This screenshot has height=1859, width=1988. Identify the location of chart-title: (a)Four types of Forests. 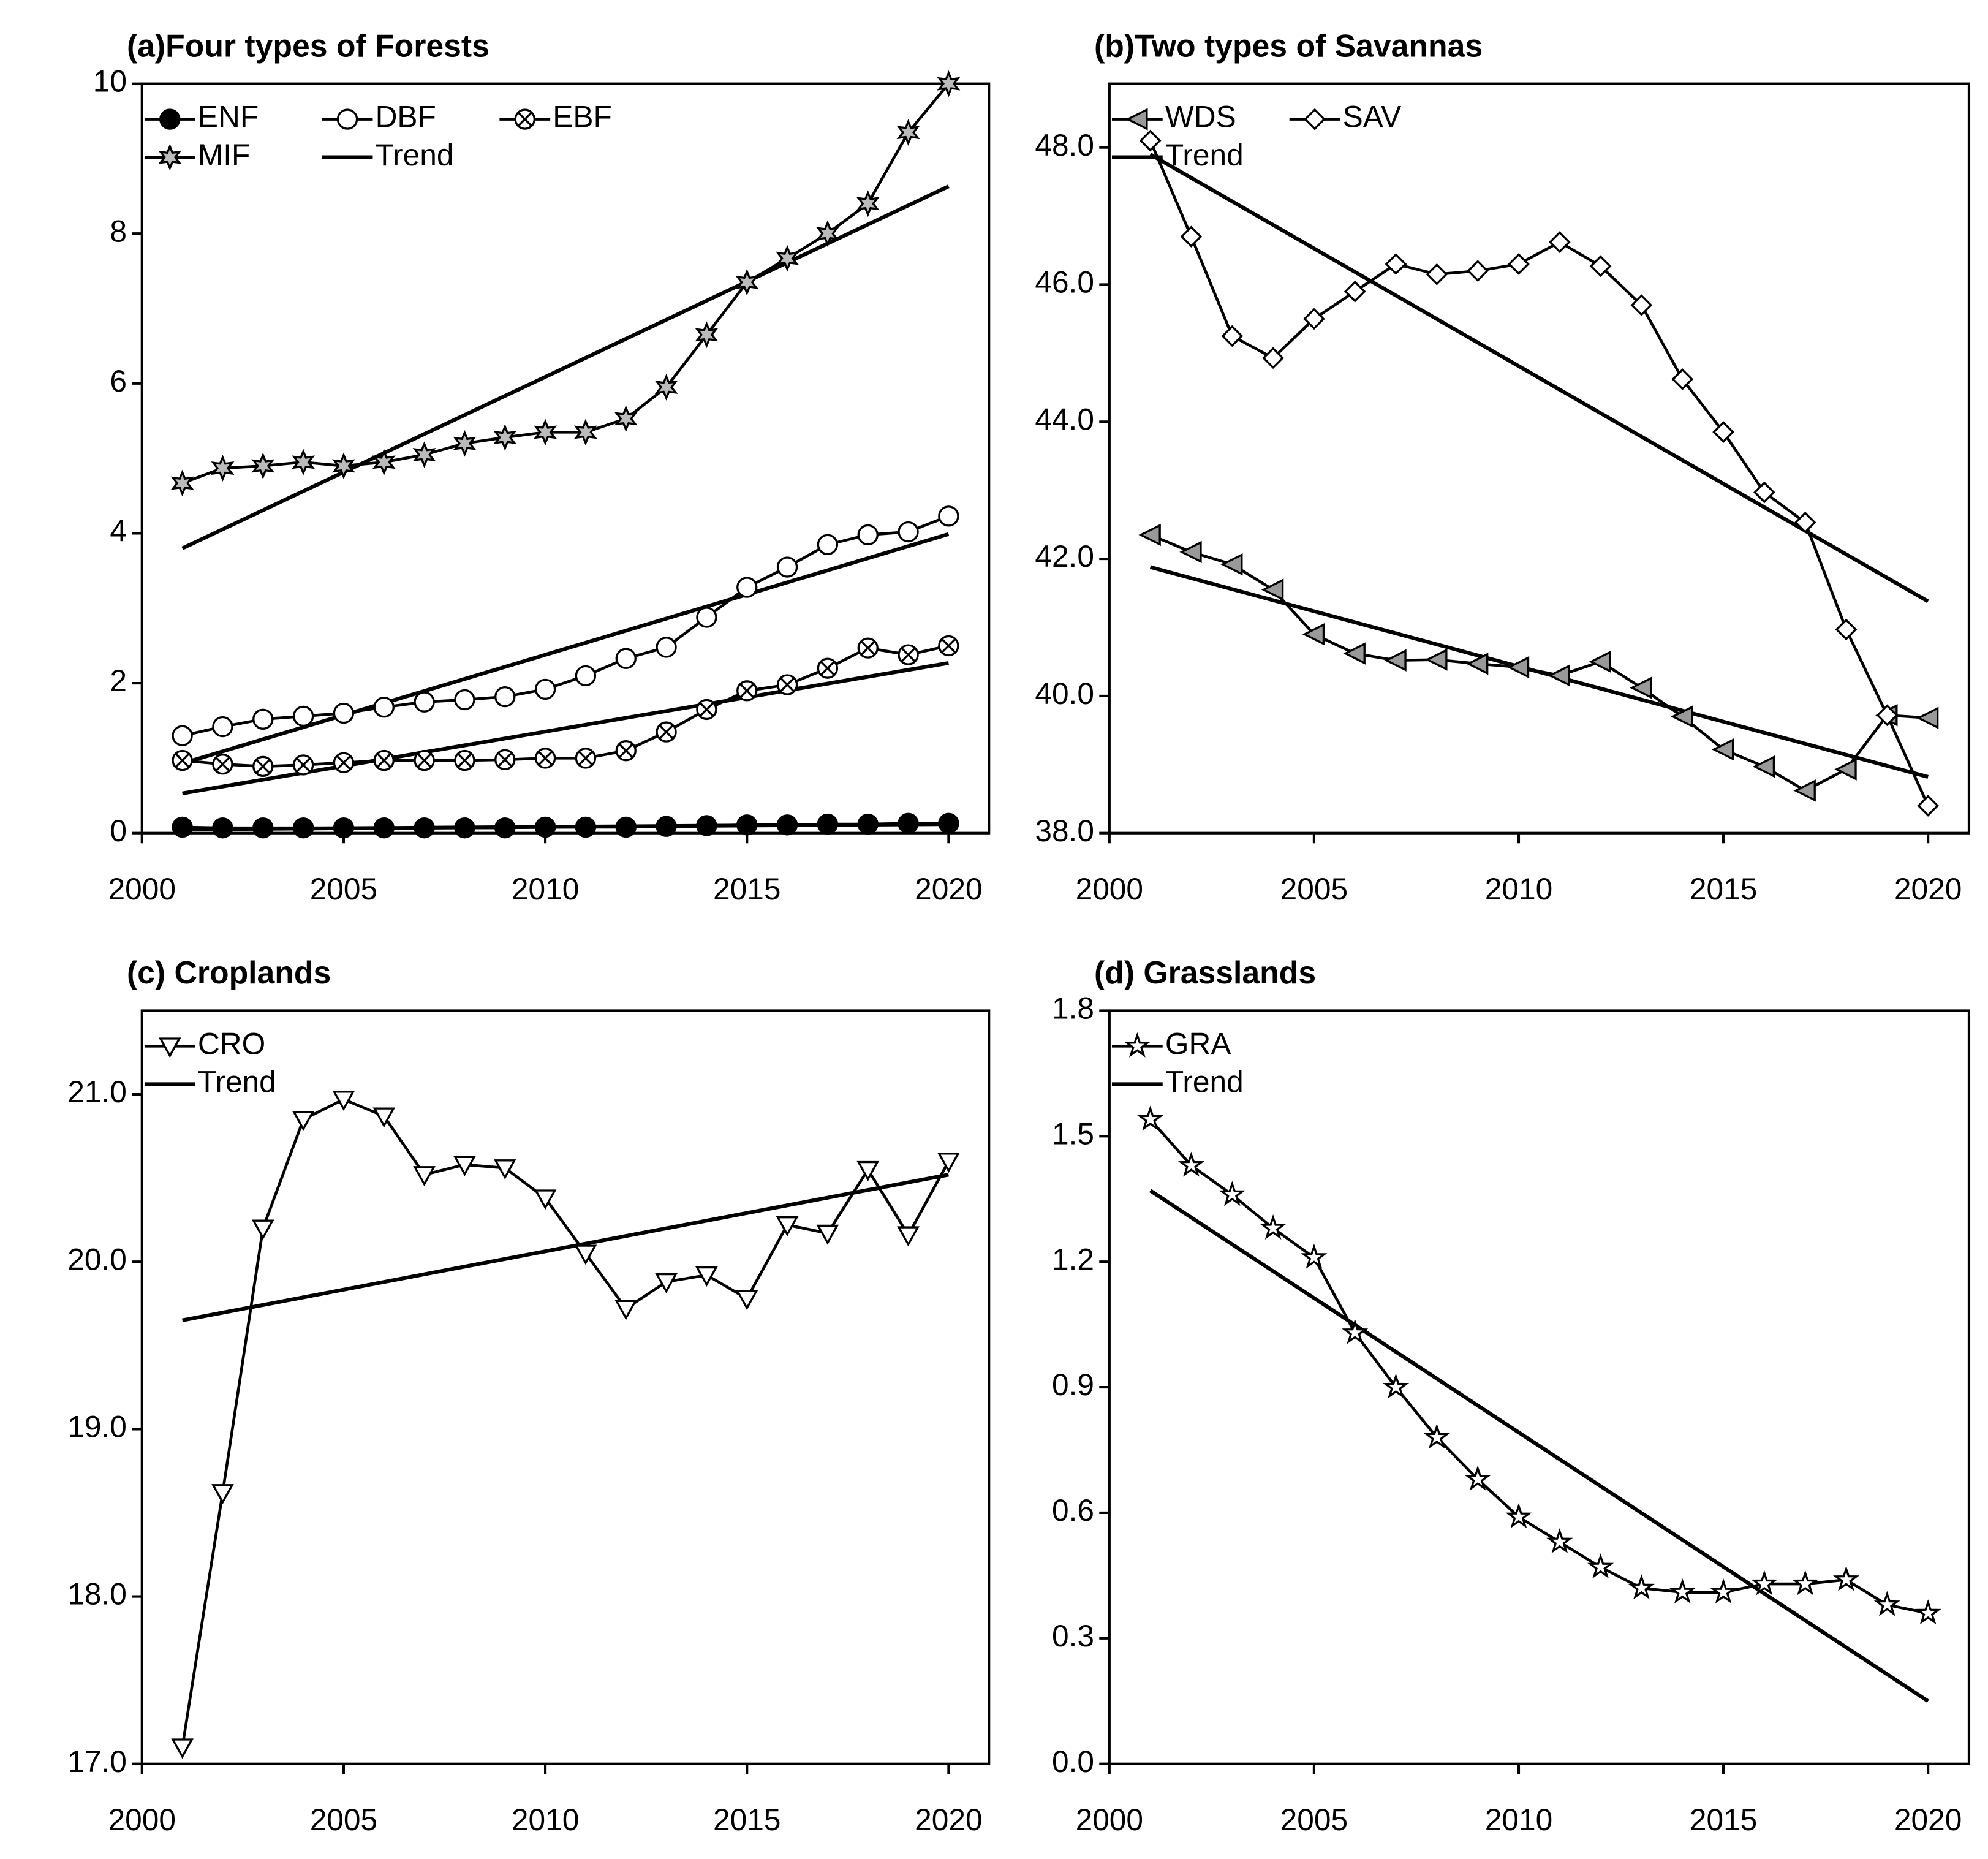
(308, 46).